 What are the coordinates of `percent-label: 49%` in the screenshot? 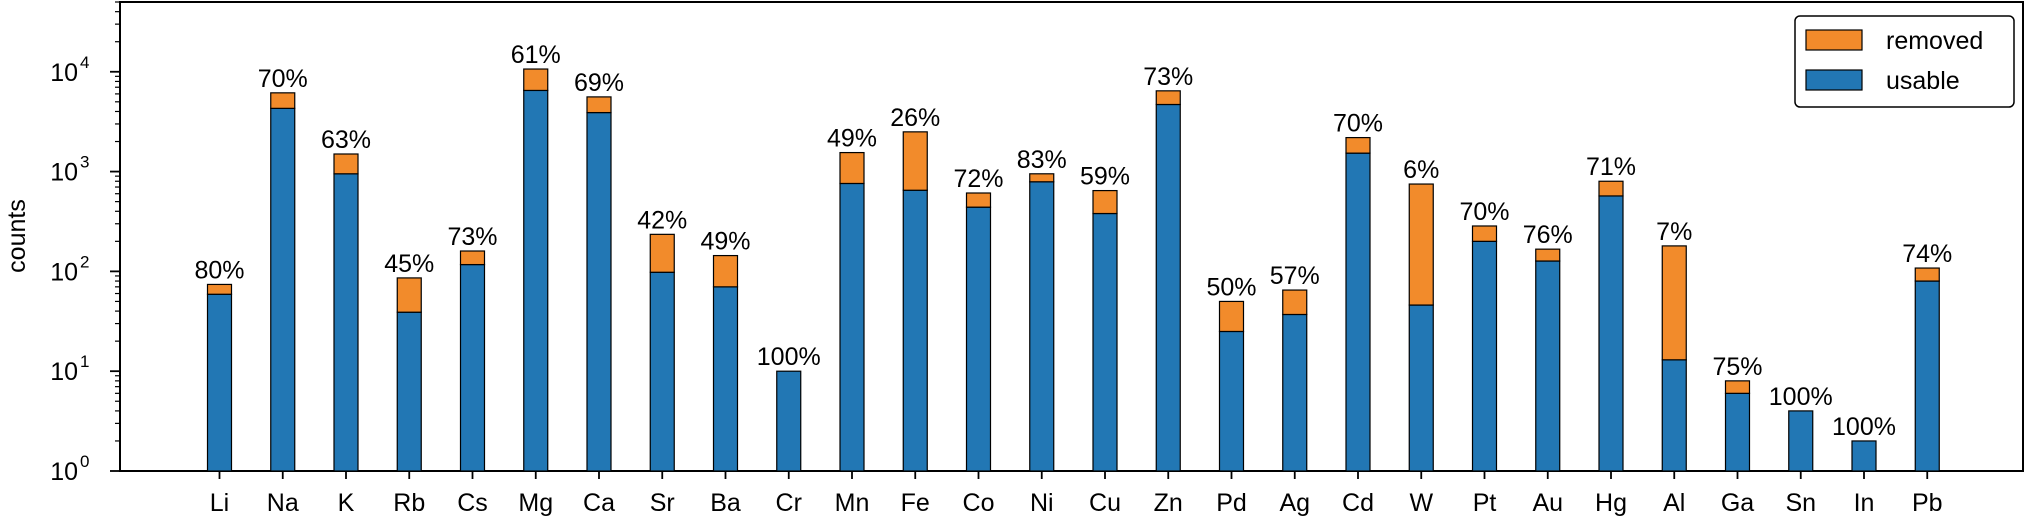 It's located at (725, 242).